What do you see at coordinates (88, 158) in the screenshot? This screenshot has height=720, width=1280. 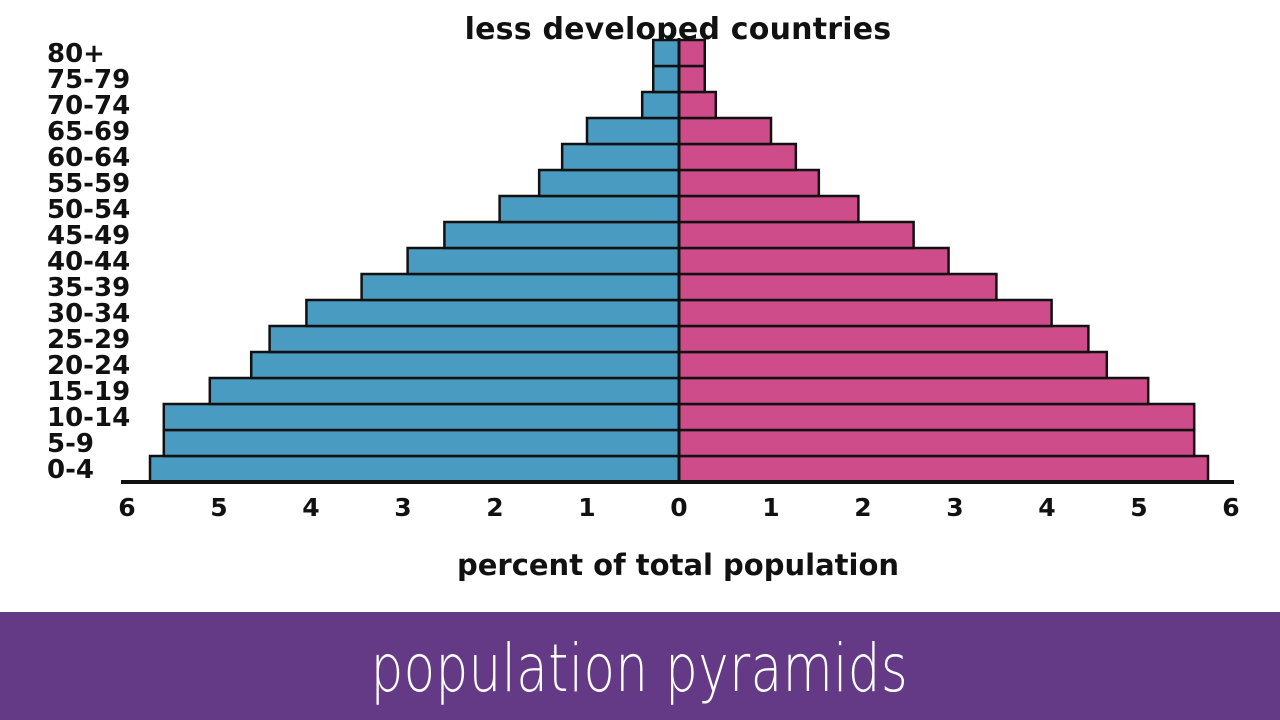 I see `age-label-60-64: 60-64` at bounding box center [88, 158].